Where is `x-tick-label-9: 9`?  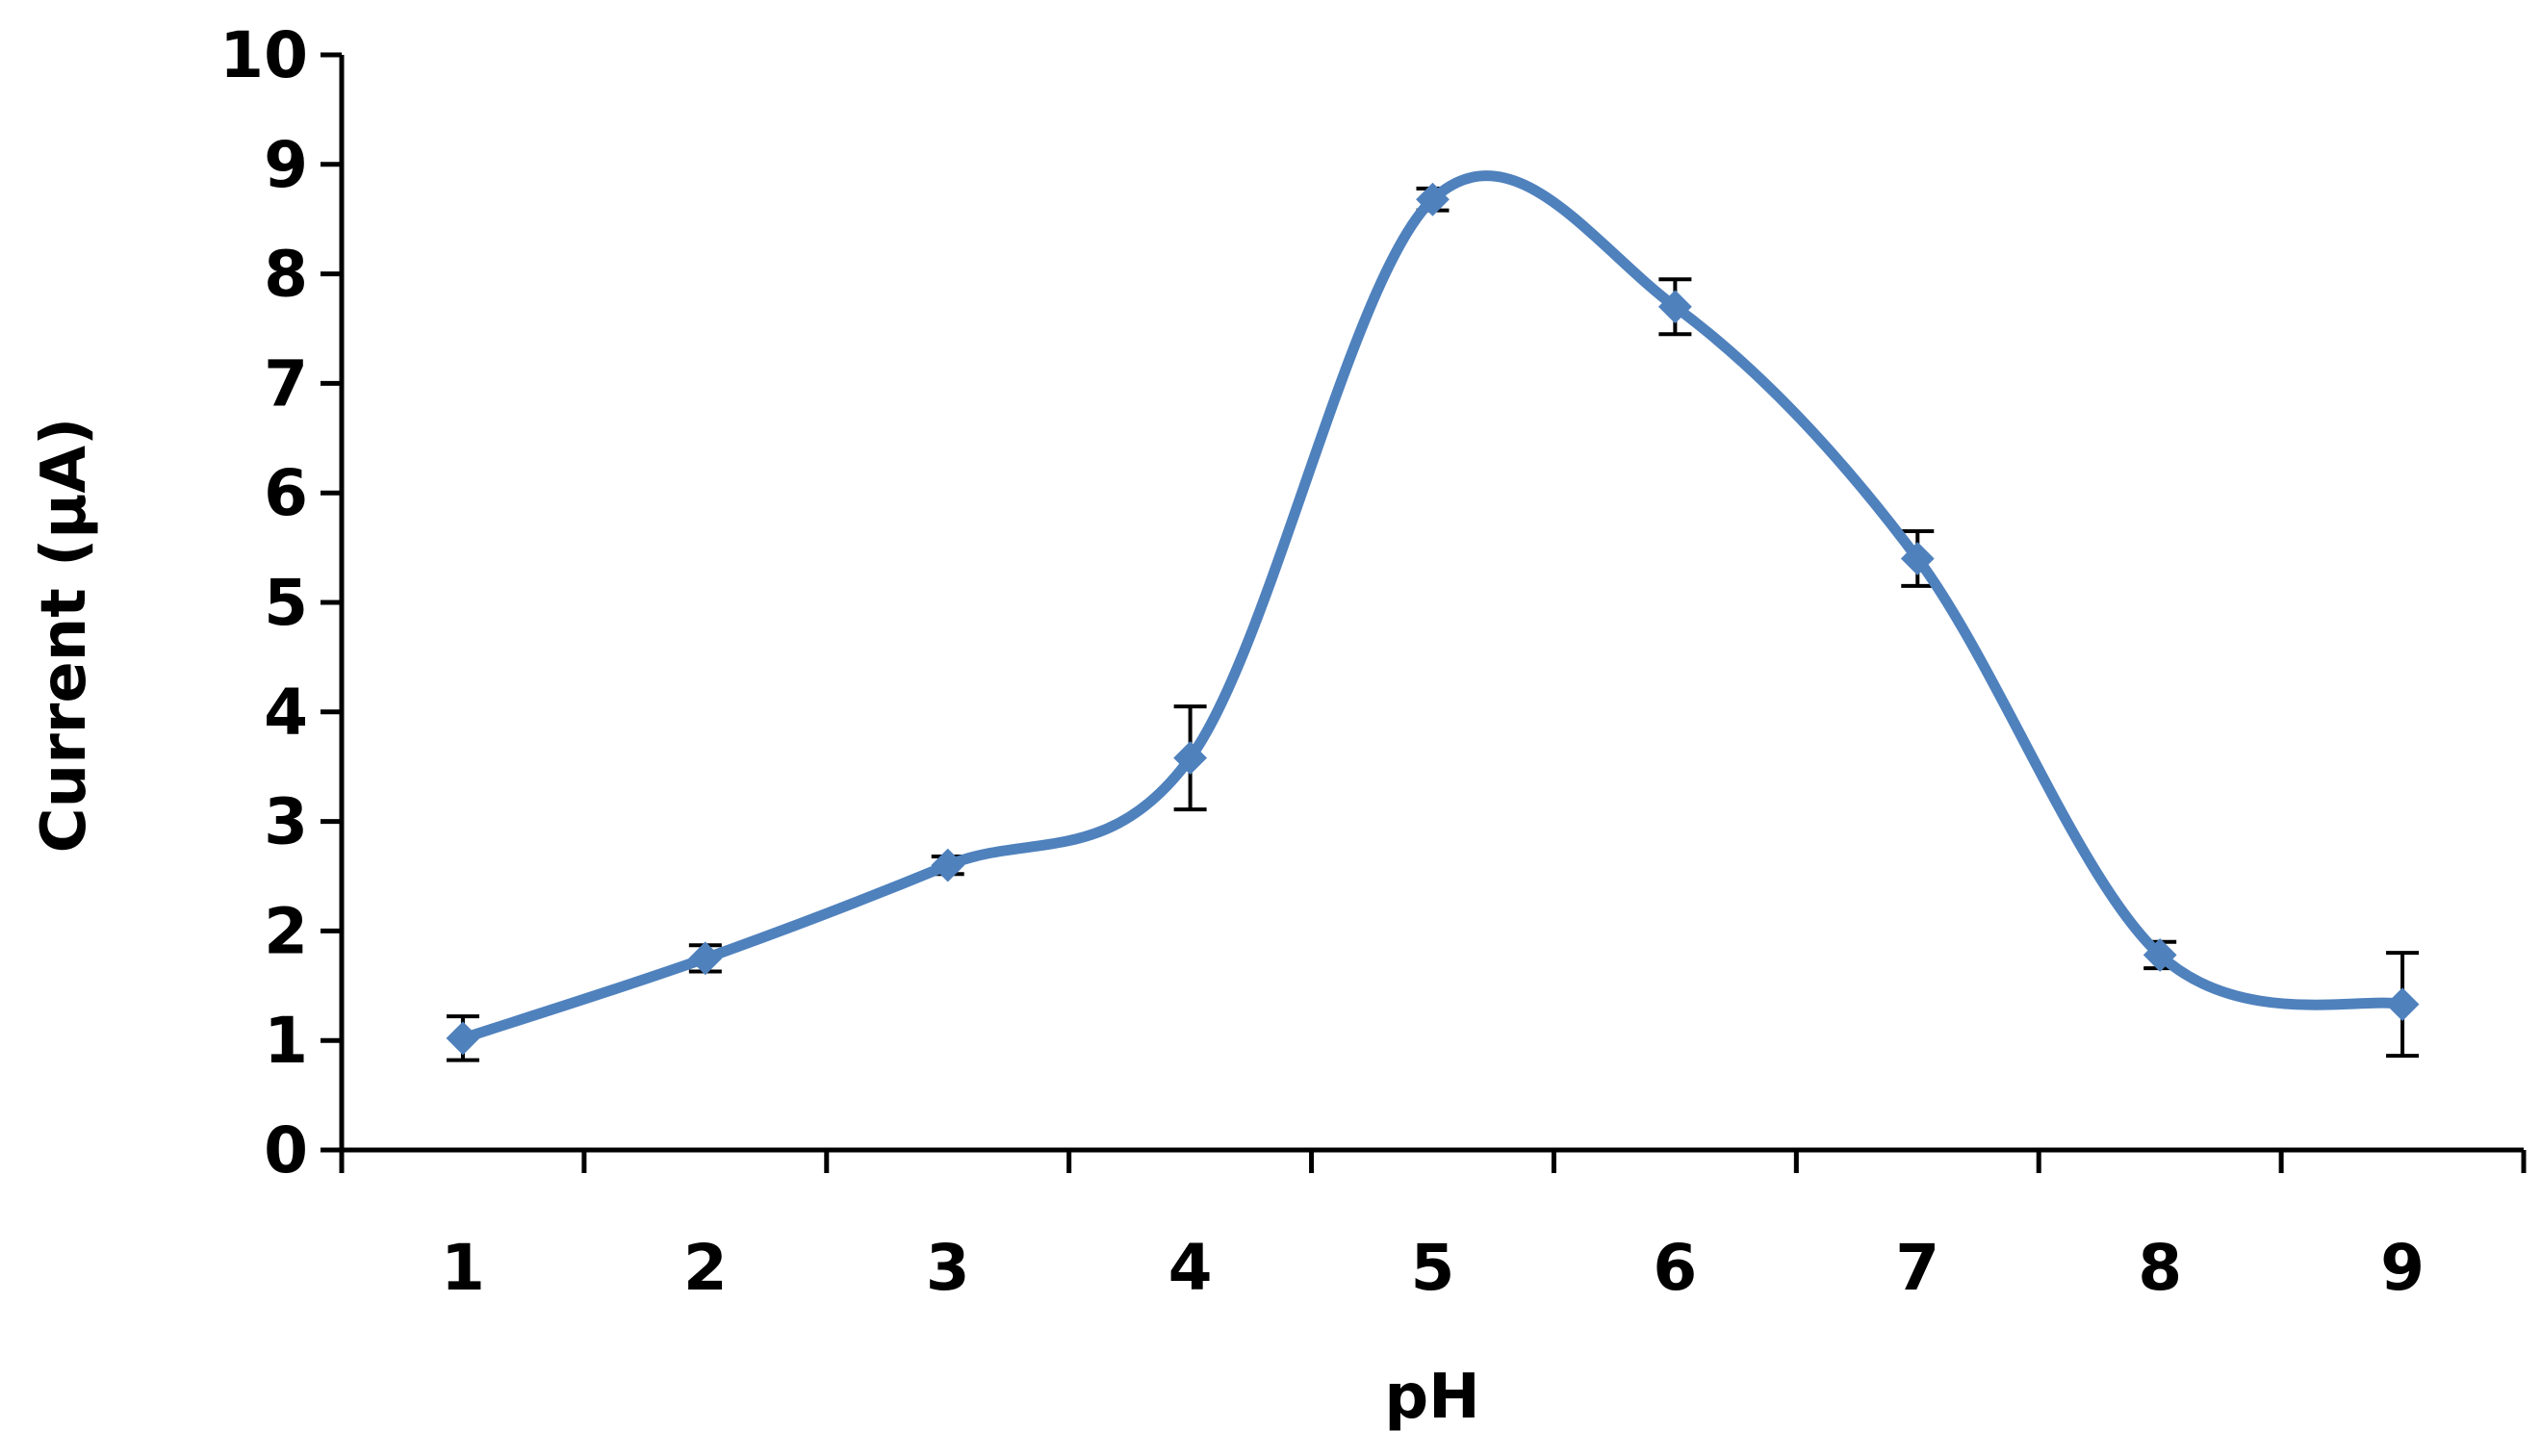
x-tick-label-9: 9 is located at coordinates (2402, 1268).